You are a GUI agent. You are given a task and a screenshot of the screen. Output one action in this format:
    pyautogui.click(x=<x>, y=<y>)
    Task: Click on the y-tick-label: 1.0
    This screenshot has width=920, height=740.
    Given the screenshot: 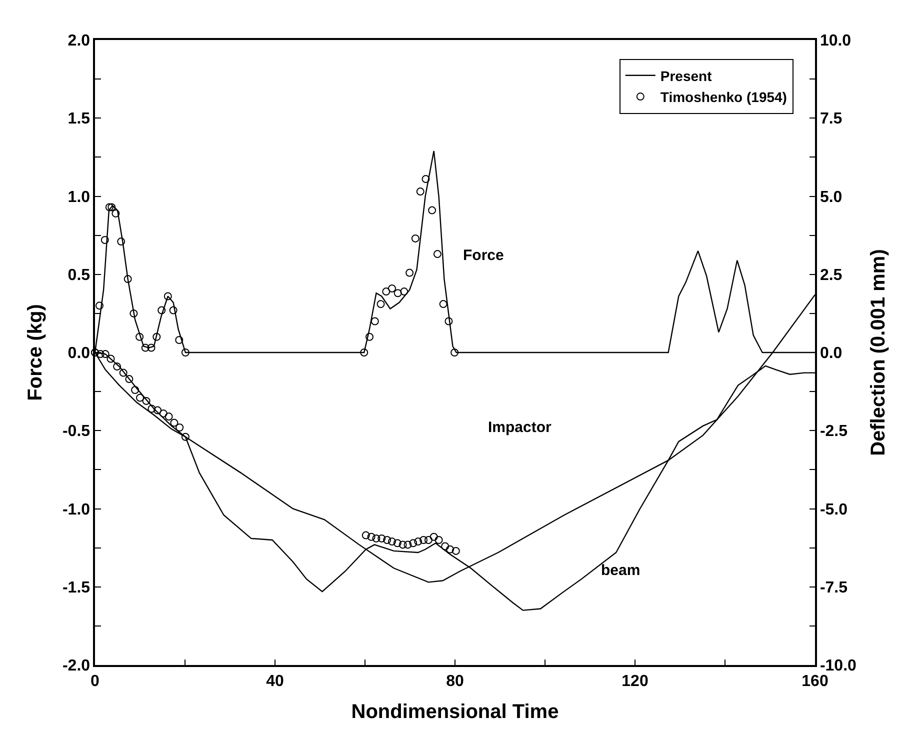 What is the action you would take?
    pyautogui.click(x=79, y=197)
    